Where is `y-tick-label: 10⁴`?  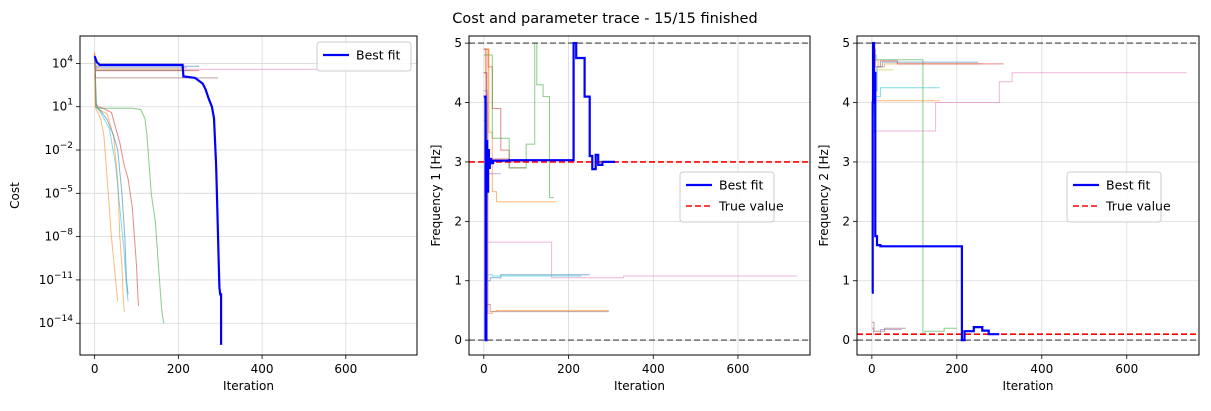 y-tick-label: 10⁴ is located at coordinates (62, 62).